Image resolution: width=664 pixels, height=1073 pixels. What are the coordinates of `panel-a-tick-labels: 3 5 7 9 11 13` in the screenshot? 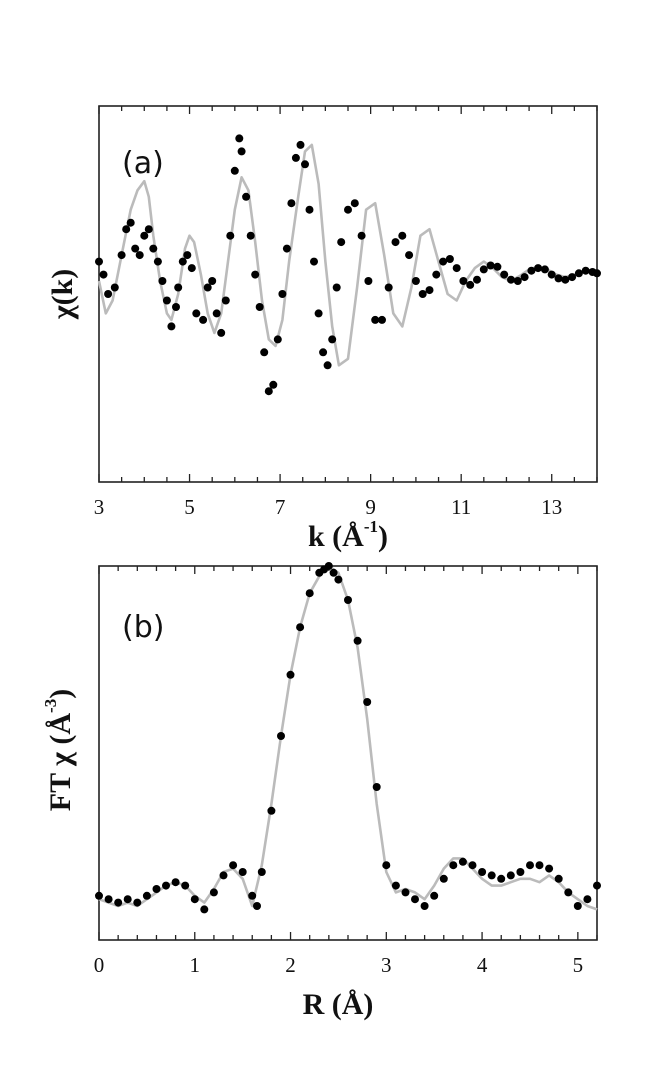 It's located at (328, 507).